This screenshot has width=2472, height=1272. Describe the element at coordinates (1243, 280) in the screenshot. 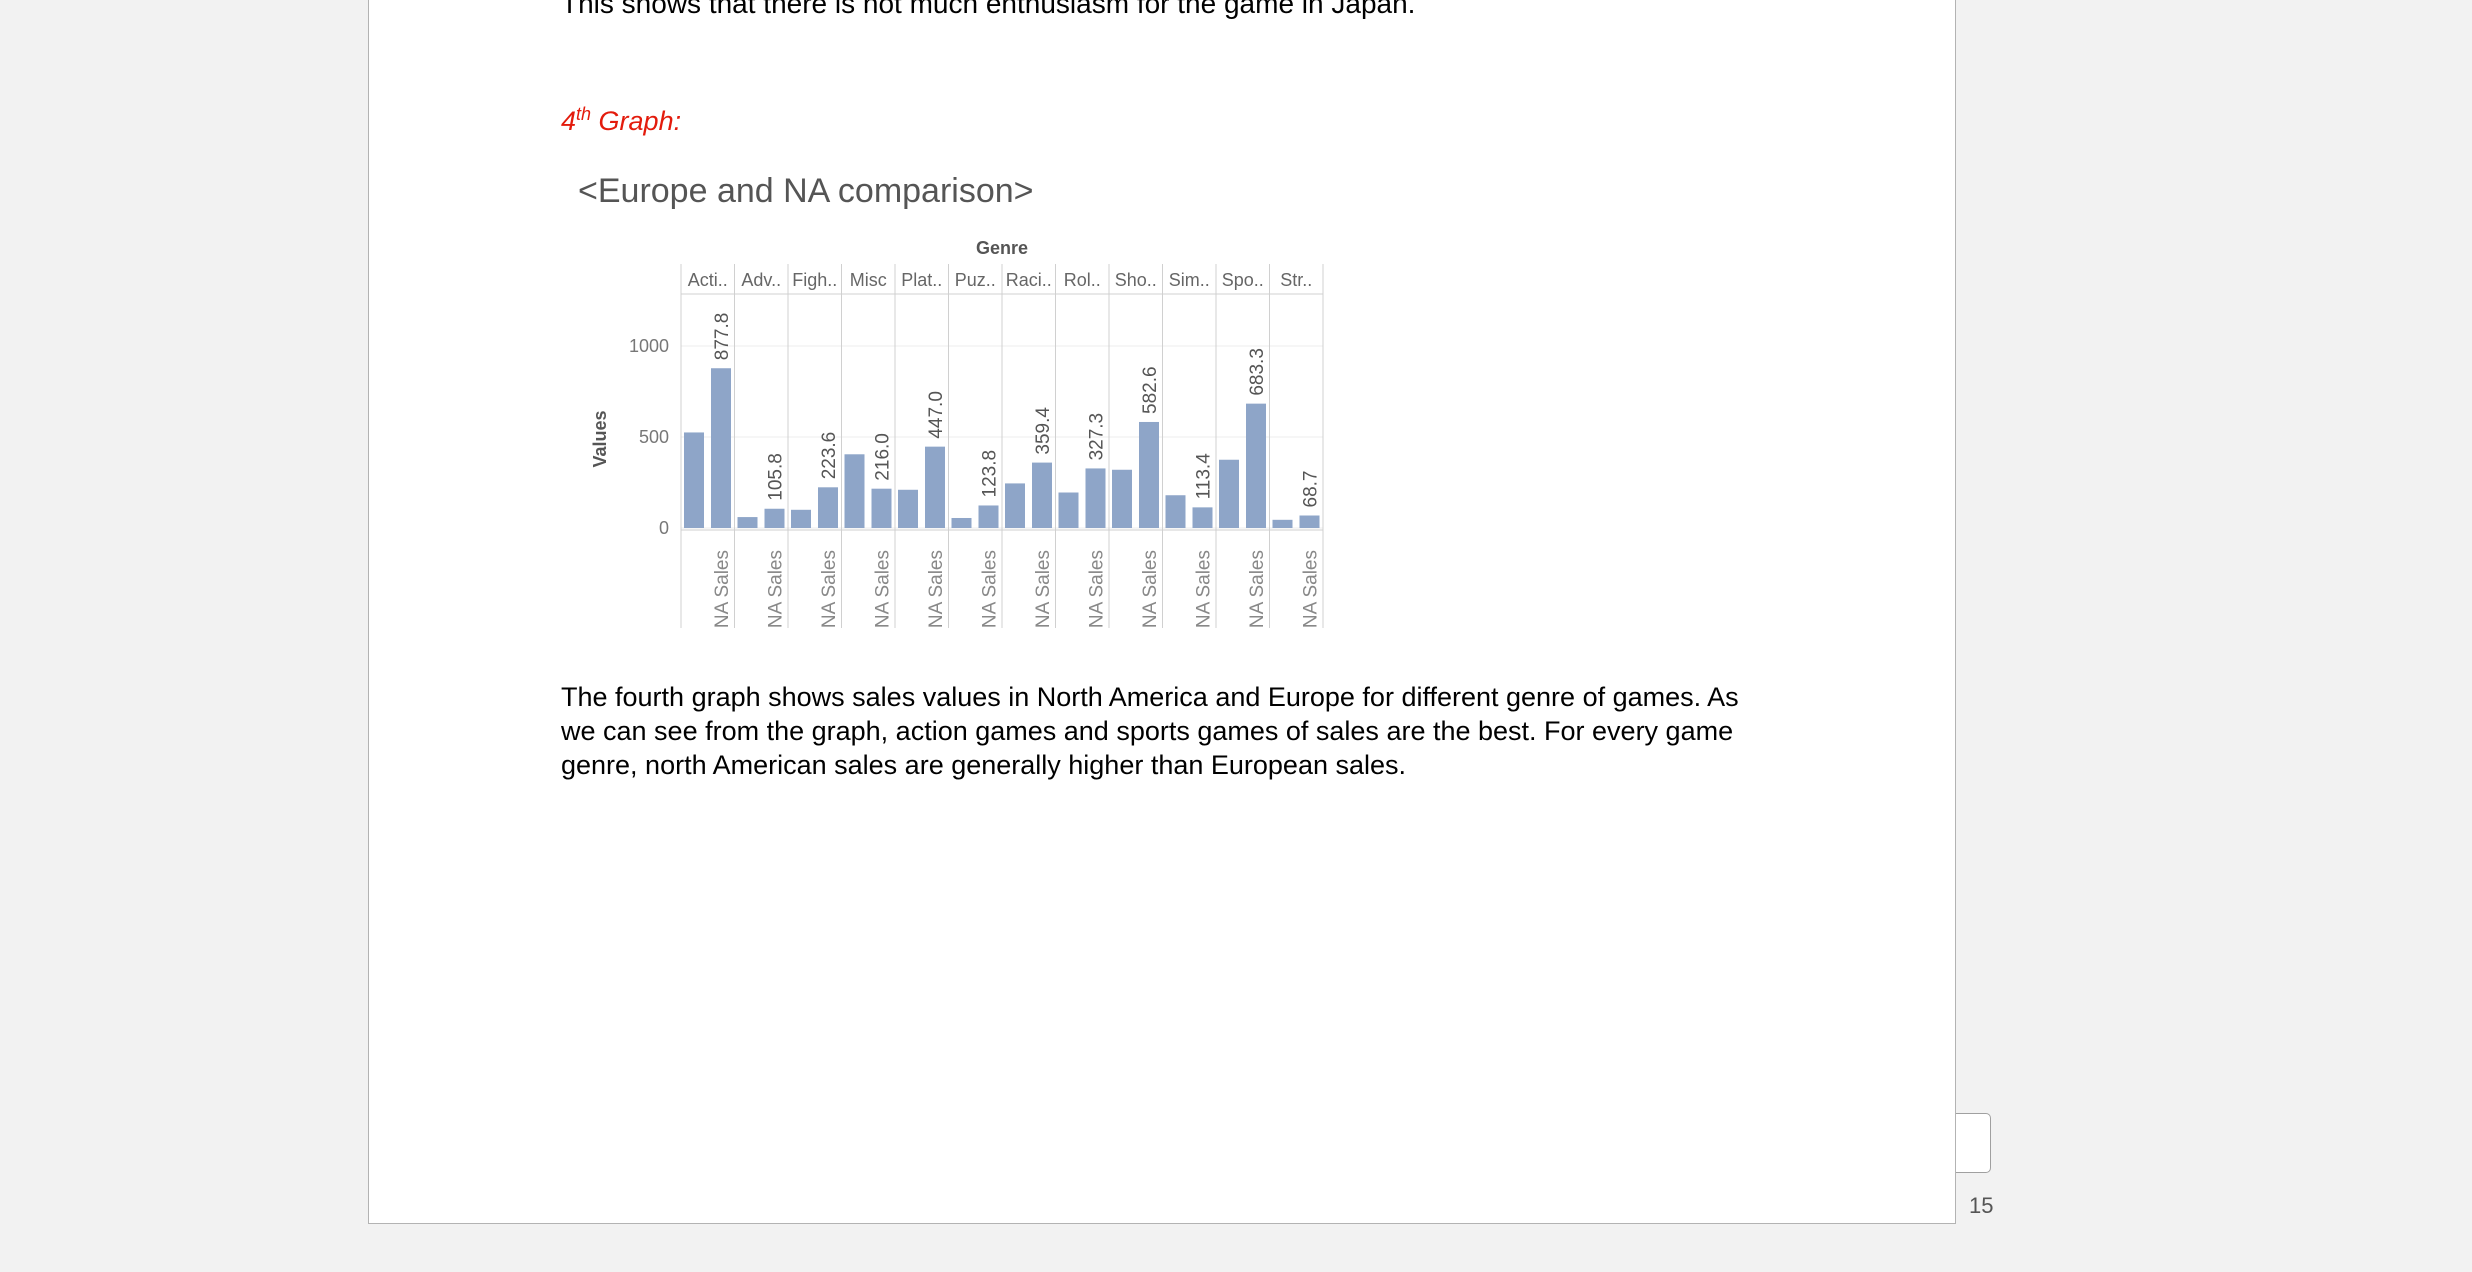

I see `genre-label: Spo..` at that location.